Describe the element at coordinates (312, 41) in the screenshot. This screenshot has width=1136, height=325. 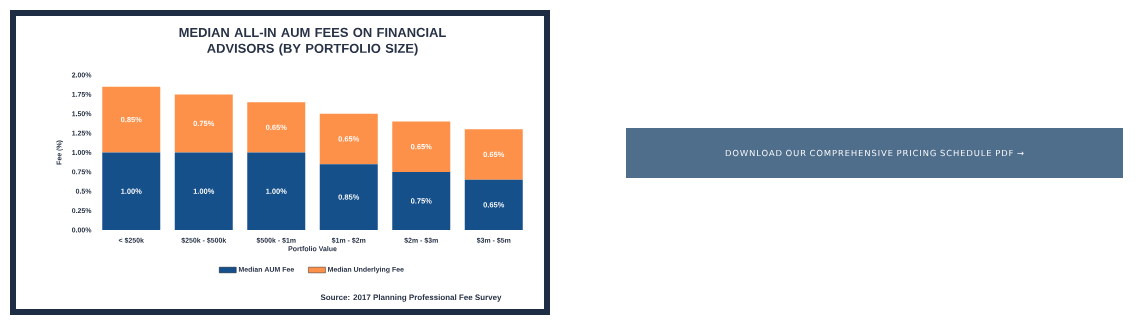
I see `chart-title: MEDIAN ALL-IN AUM FEES ON FINANCIAL ADVISORS (BY PORTFOLIO SIZE)` at that location.